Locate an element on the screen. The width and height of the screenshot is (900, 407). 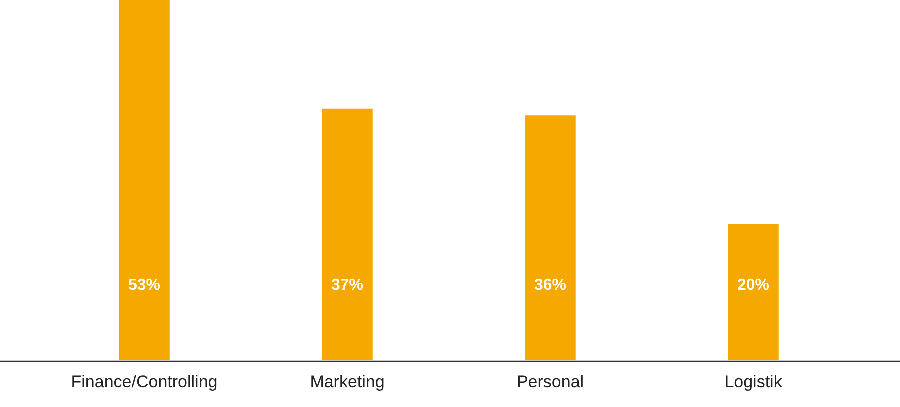
data-label: 53% is located at coordinates (144, 285).